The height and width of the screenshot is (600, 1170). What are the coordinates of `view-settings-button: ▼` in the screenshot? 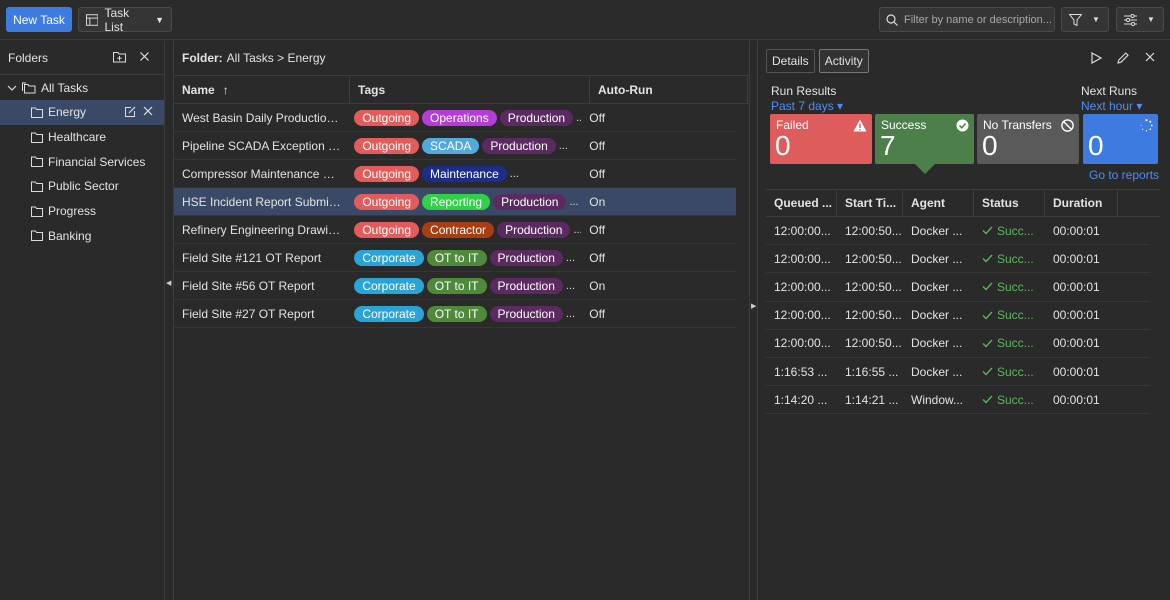 It's located at (1140, 19).